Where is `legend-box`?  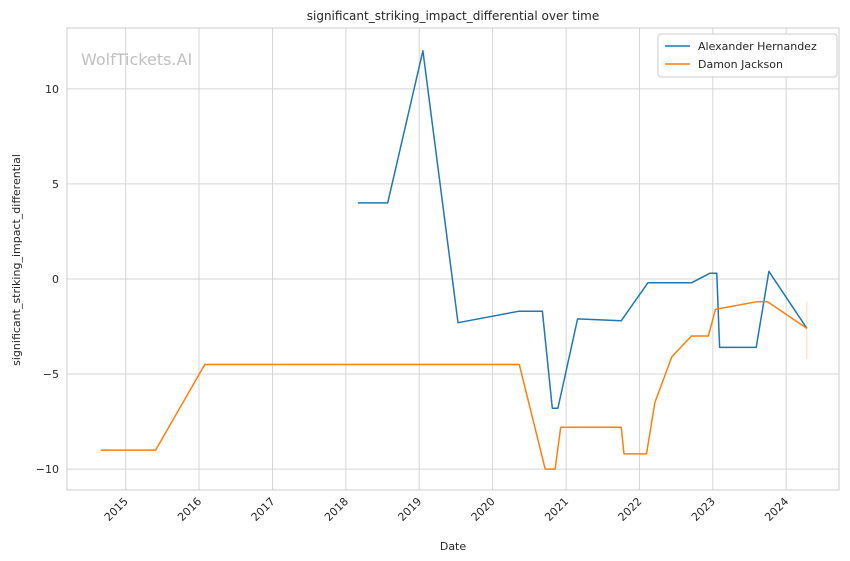
legend-box is located at coordinates (747, 55).